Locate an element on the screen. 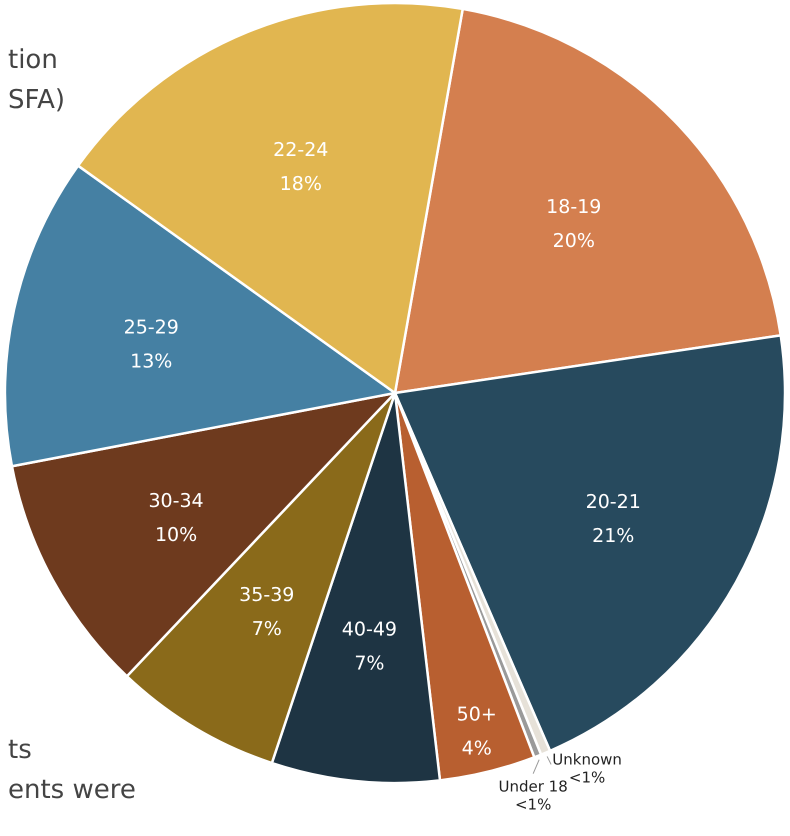 The width and height of the screenshot is (790, 836). data-label: 20% is located at coordinates (573, 241).